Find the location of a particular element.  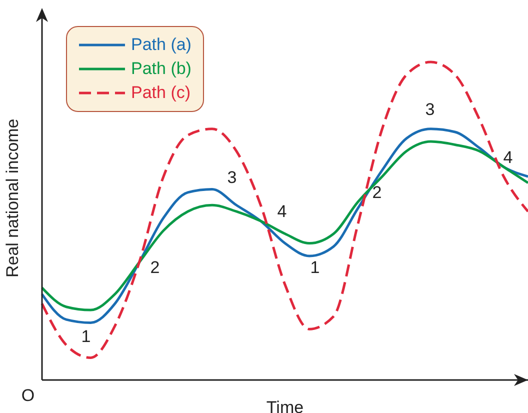

text: O is located at coordinates (28, 396).